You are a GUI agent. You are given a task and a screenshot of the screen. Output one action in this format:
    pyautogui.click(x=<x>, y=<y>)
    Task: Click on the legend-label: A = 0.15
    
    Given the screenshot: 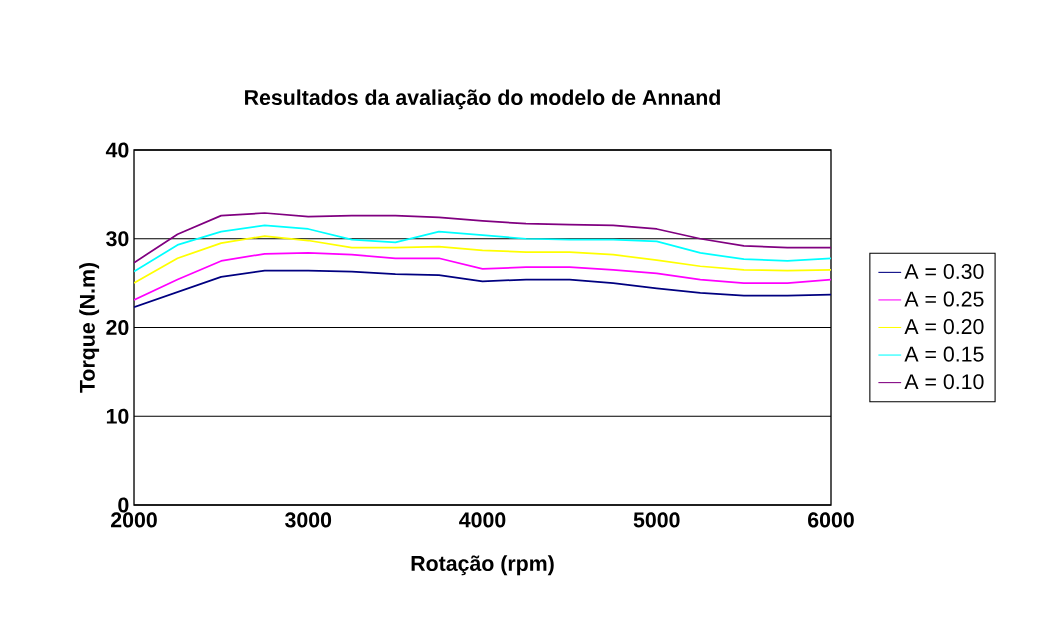 What is the action you would take?
    pyautogui.click(x=944, y=354)
    